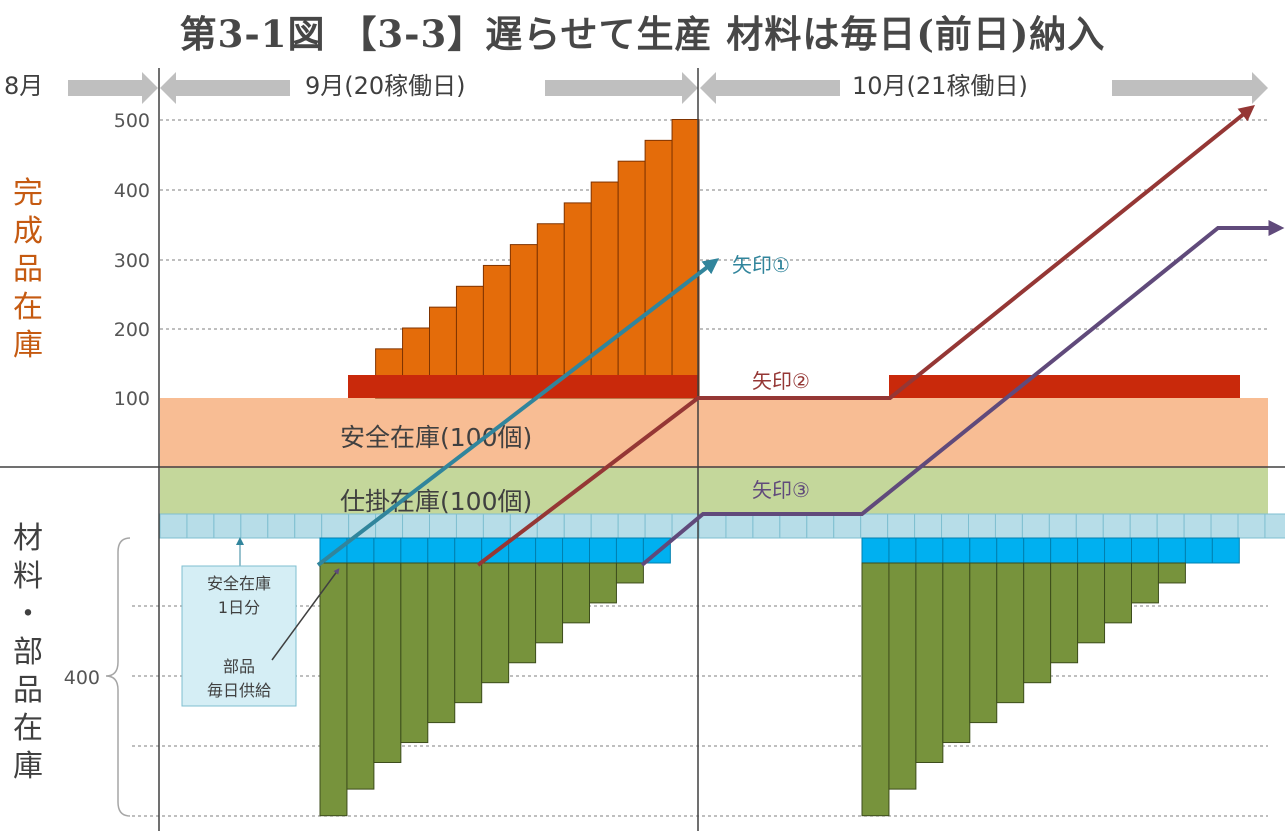  Describe the element at coordinates (940, 86) in the screenshot. I see `header-october: 10月(21稼働日)` at that location.